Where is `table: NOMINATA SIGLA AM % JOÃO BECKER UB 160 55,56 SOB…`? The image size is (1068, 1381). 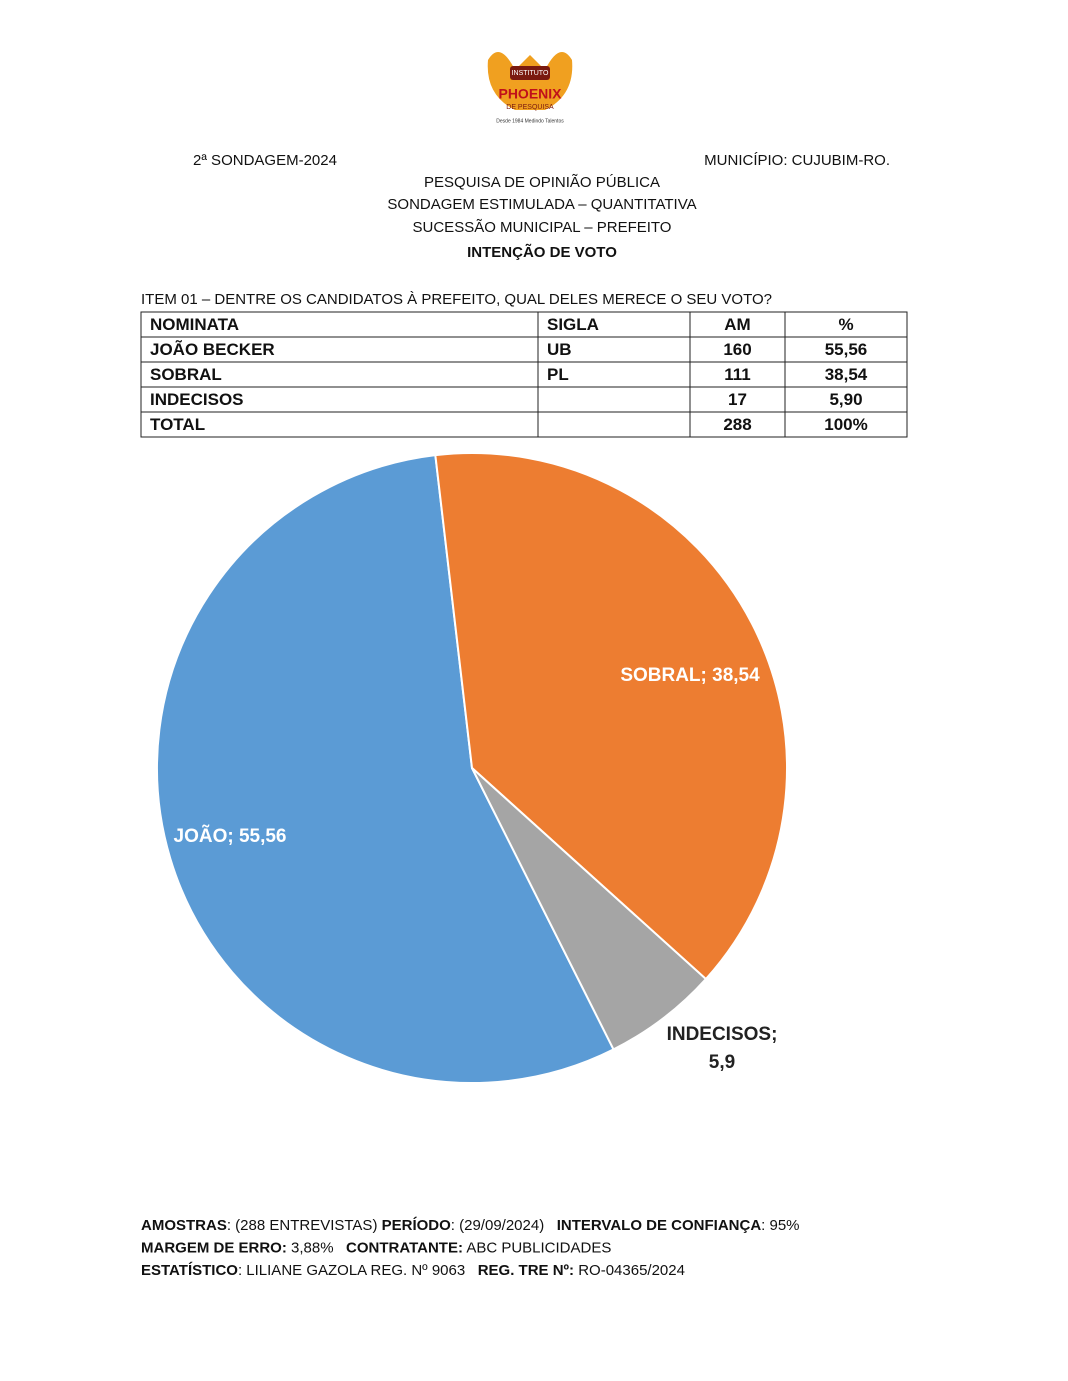 table: NOMINATA SIGLA AM % JOÃO BECKER UB 160 55,56 SOB… is located at coordinates (524, 374).